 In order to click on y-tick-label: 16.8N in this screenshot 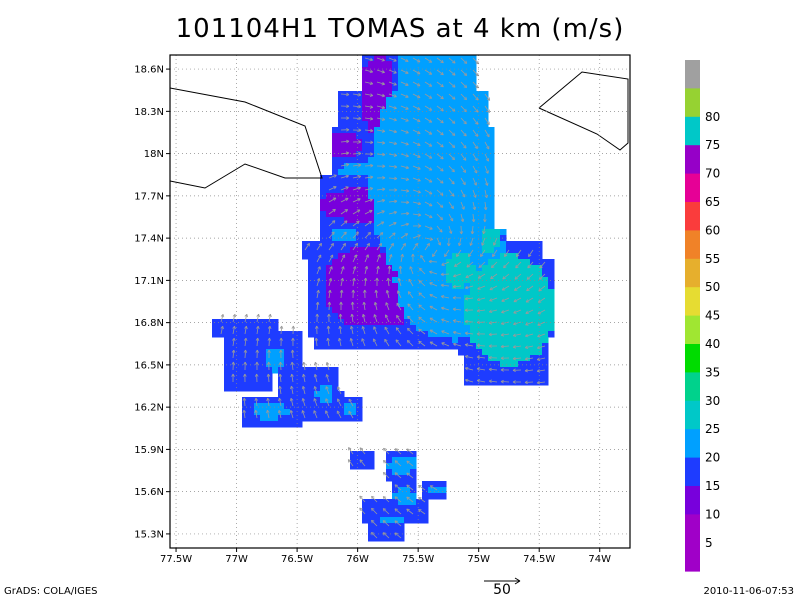, I will do `click(149, 323)`.